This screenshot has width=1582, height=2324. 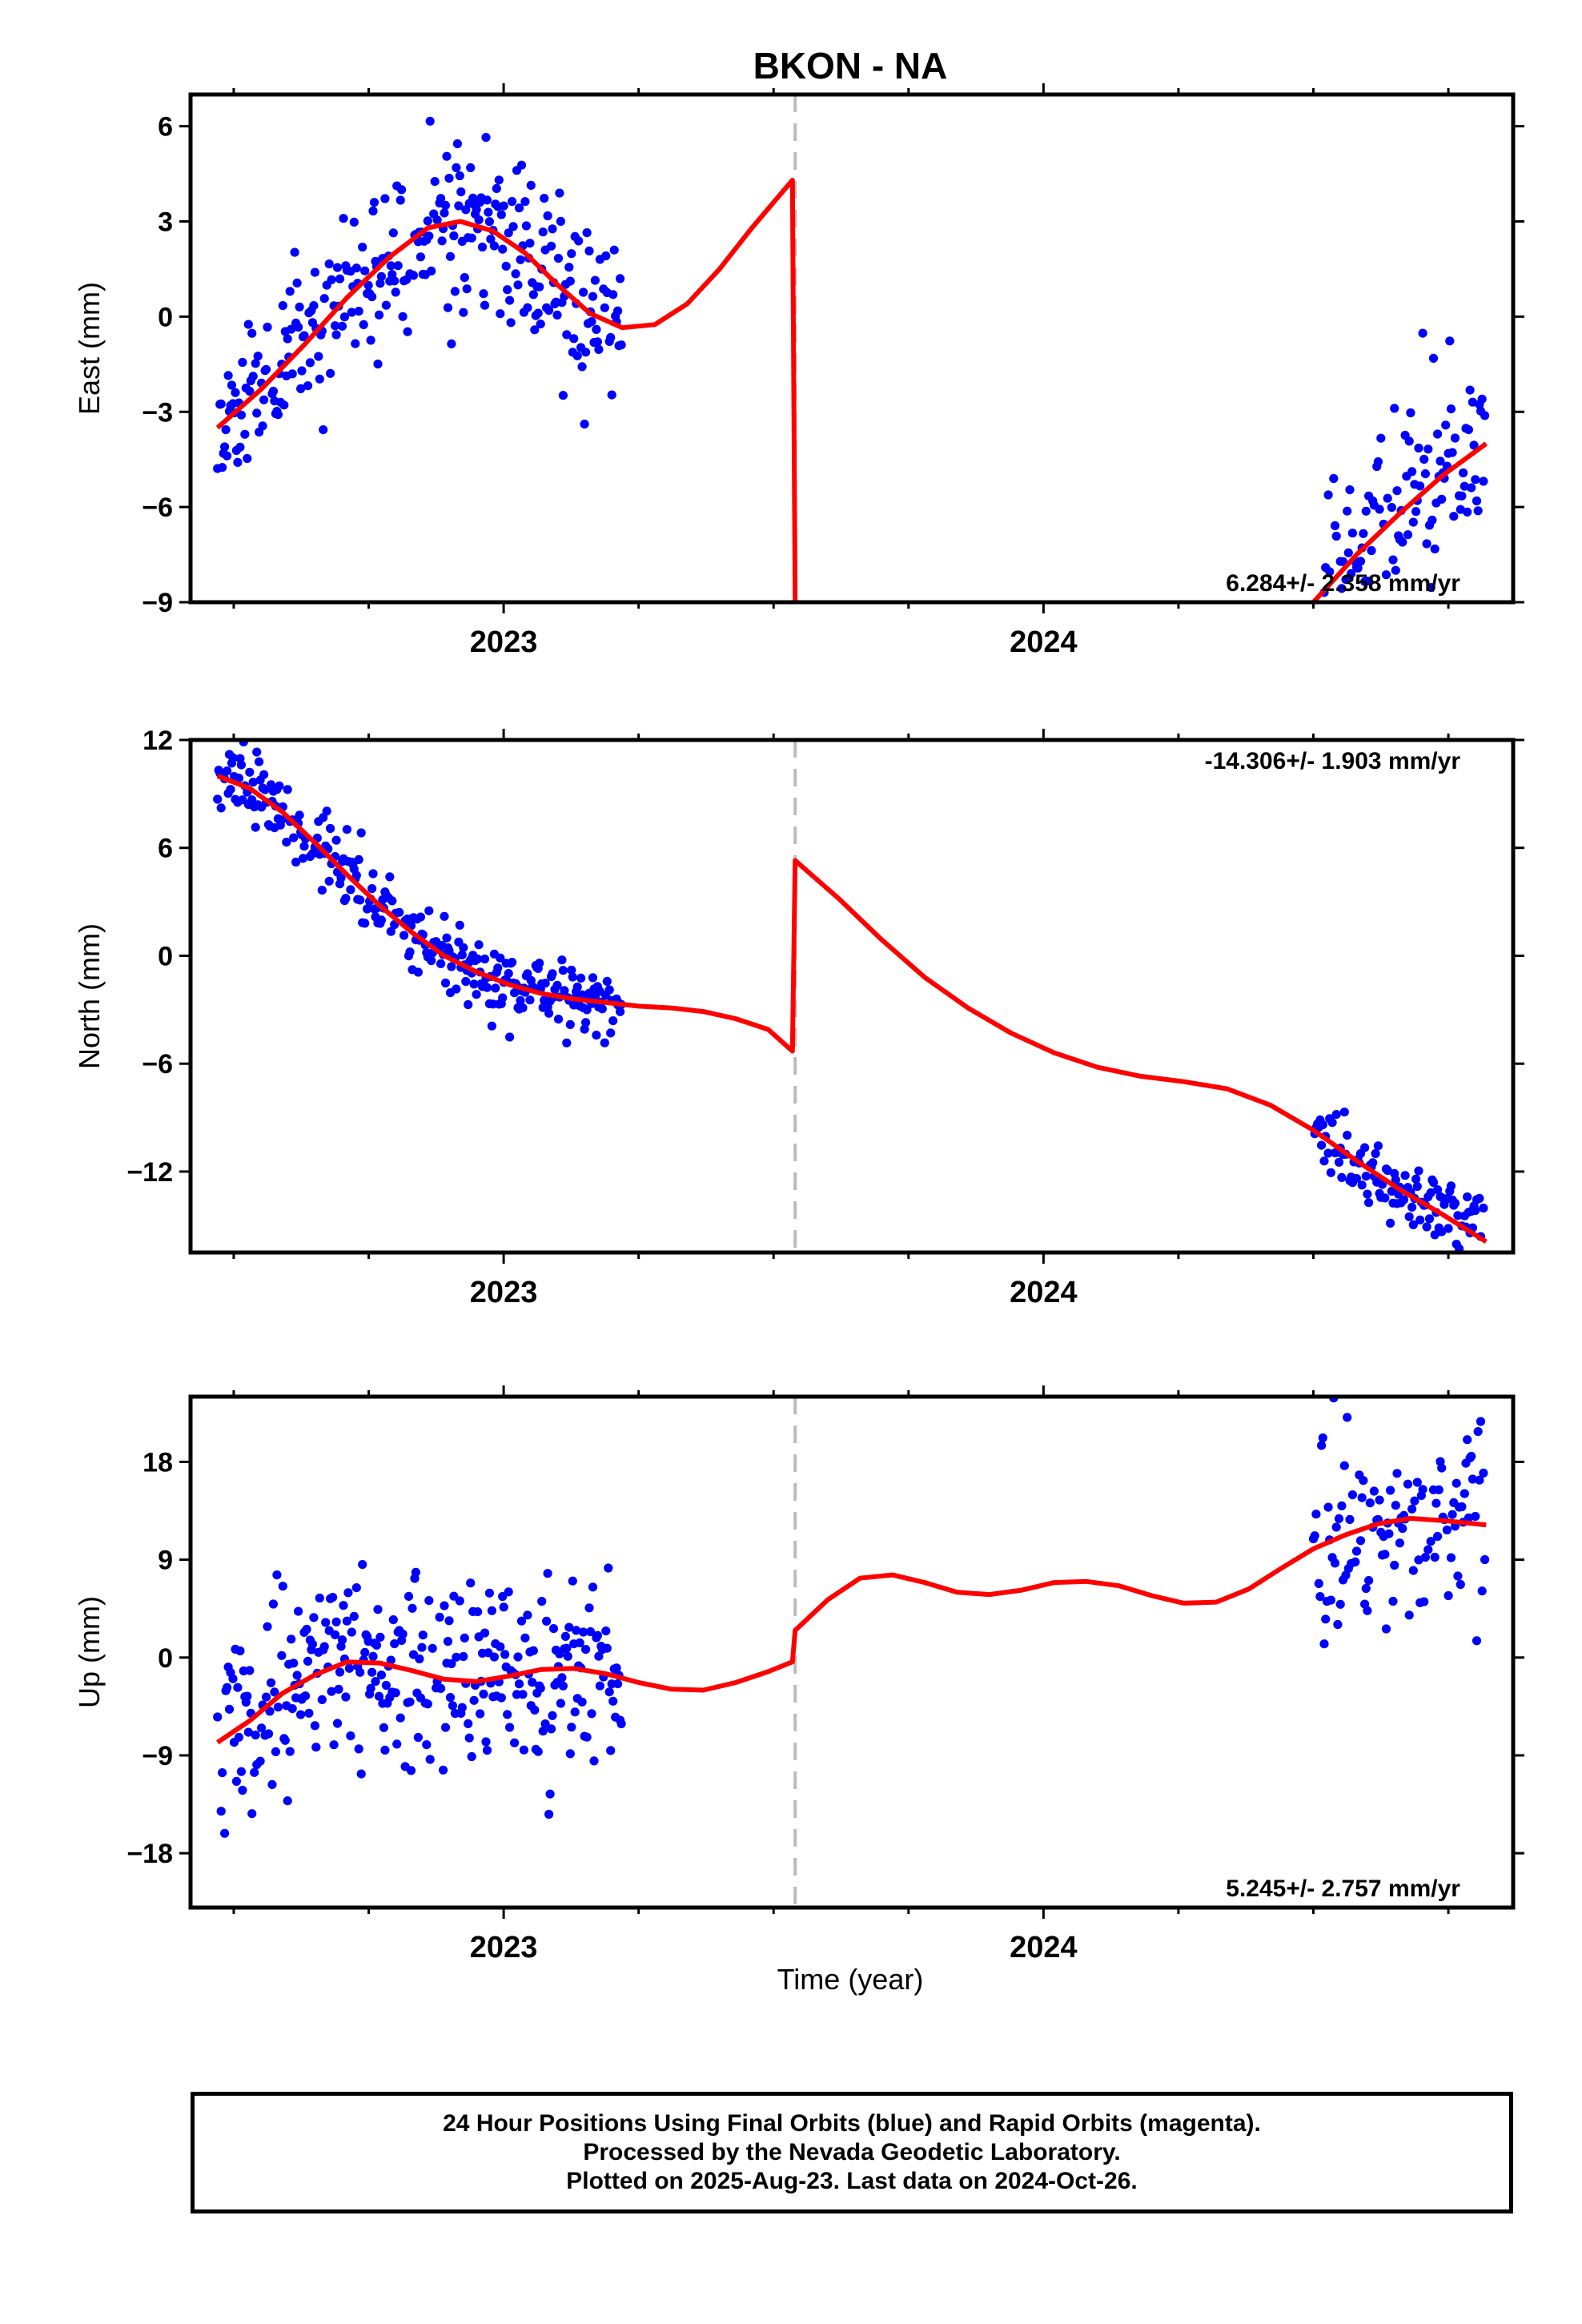 I want to click on y-tick-label: 6, so click(x=165, y=849).